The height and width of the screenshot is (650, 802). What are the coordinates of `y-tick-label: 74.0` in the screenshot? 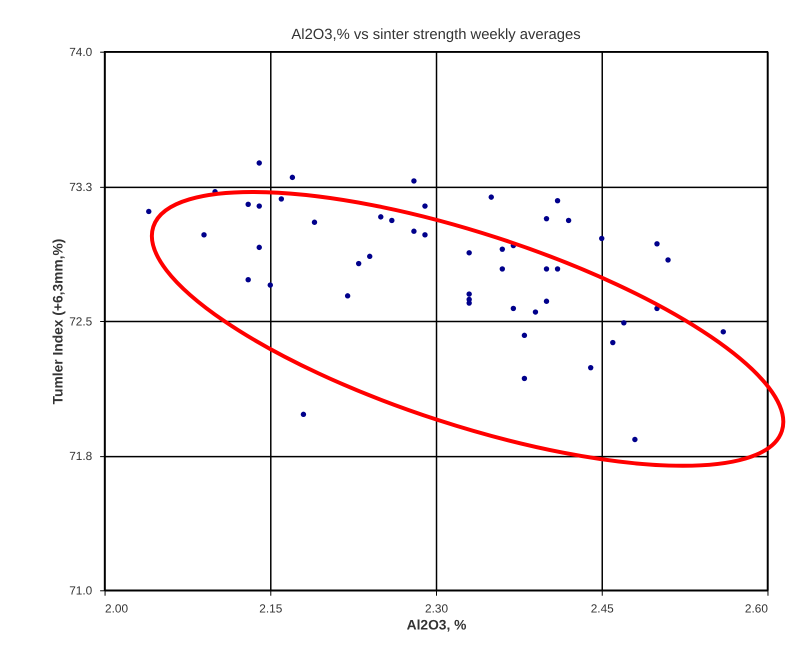 It's located at (81, 52).